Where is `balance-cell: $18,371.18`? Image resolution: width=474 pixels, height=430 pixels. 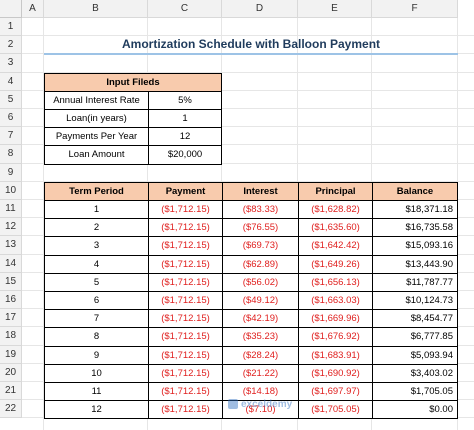
balance-cell: $18,371.18 is located at coordinates (415, 210).